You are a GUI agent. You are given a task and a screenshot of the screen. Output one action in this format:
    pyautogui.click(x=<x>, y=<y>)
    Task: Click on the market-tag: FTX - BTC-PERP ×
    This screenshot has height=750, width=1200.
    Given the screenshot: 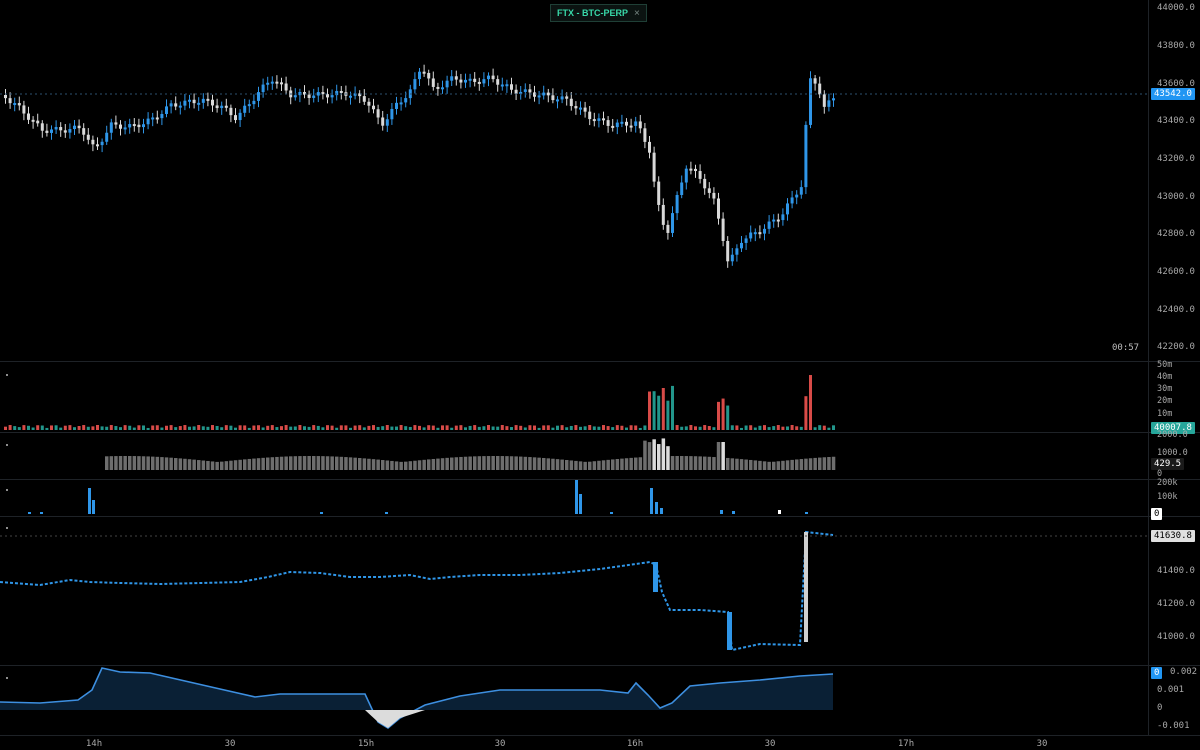 What is the action you would take?
    pyautogui.click(x=598, y=13)
    